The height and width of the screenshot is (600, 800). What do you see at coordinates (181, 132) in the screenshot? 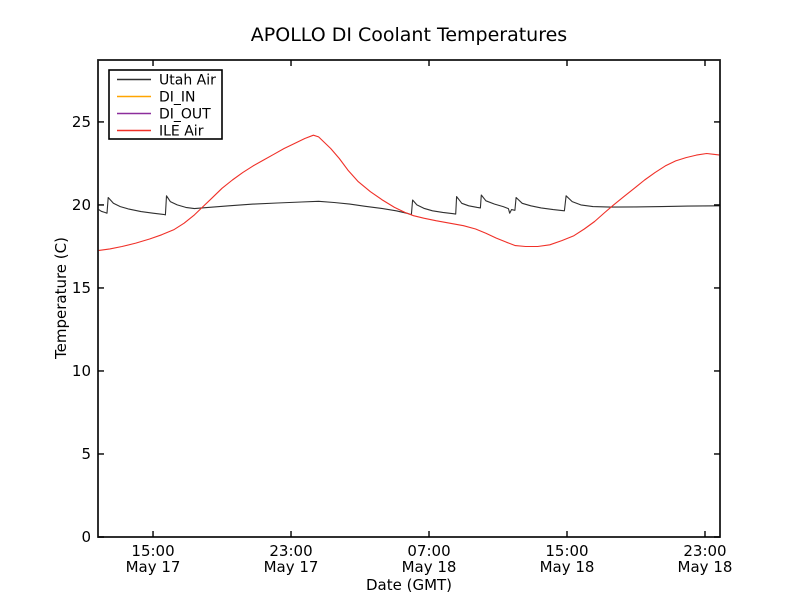
I see `legend-label: ILE Air` at bounding box center [181, 132].